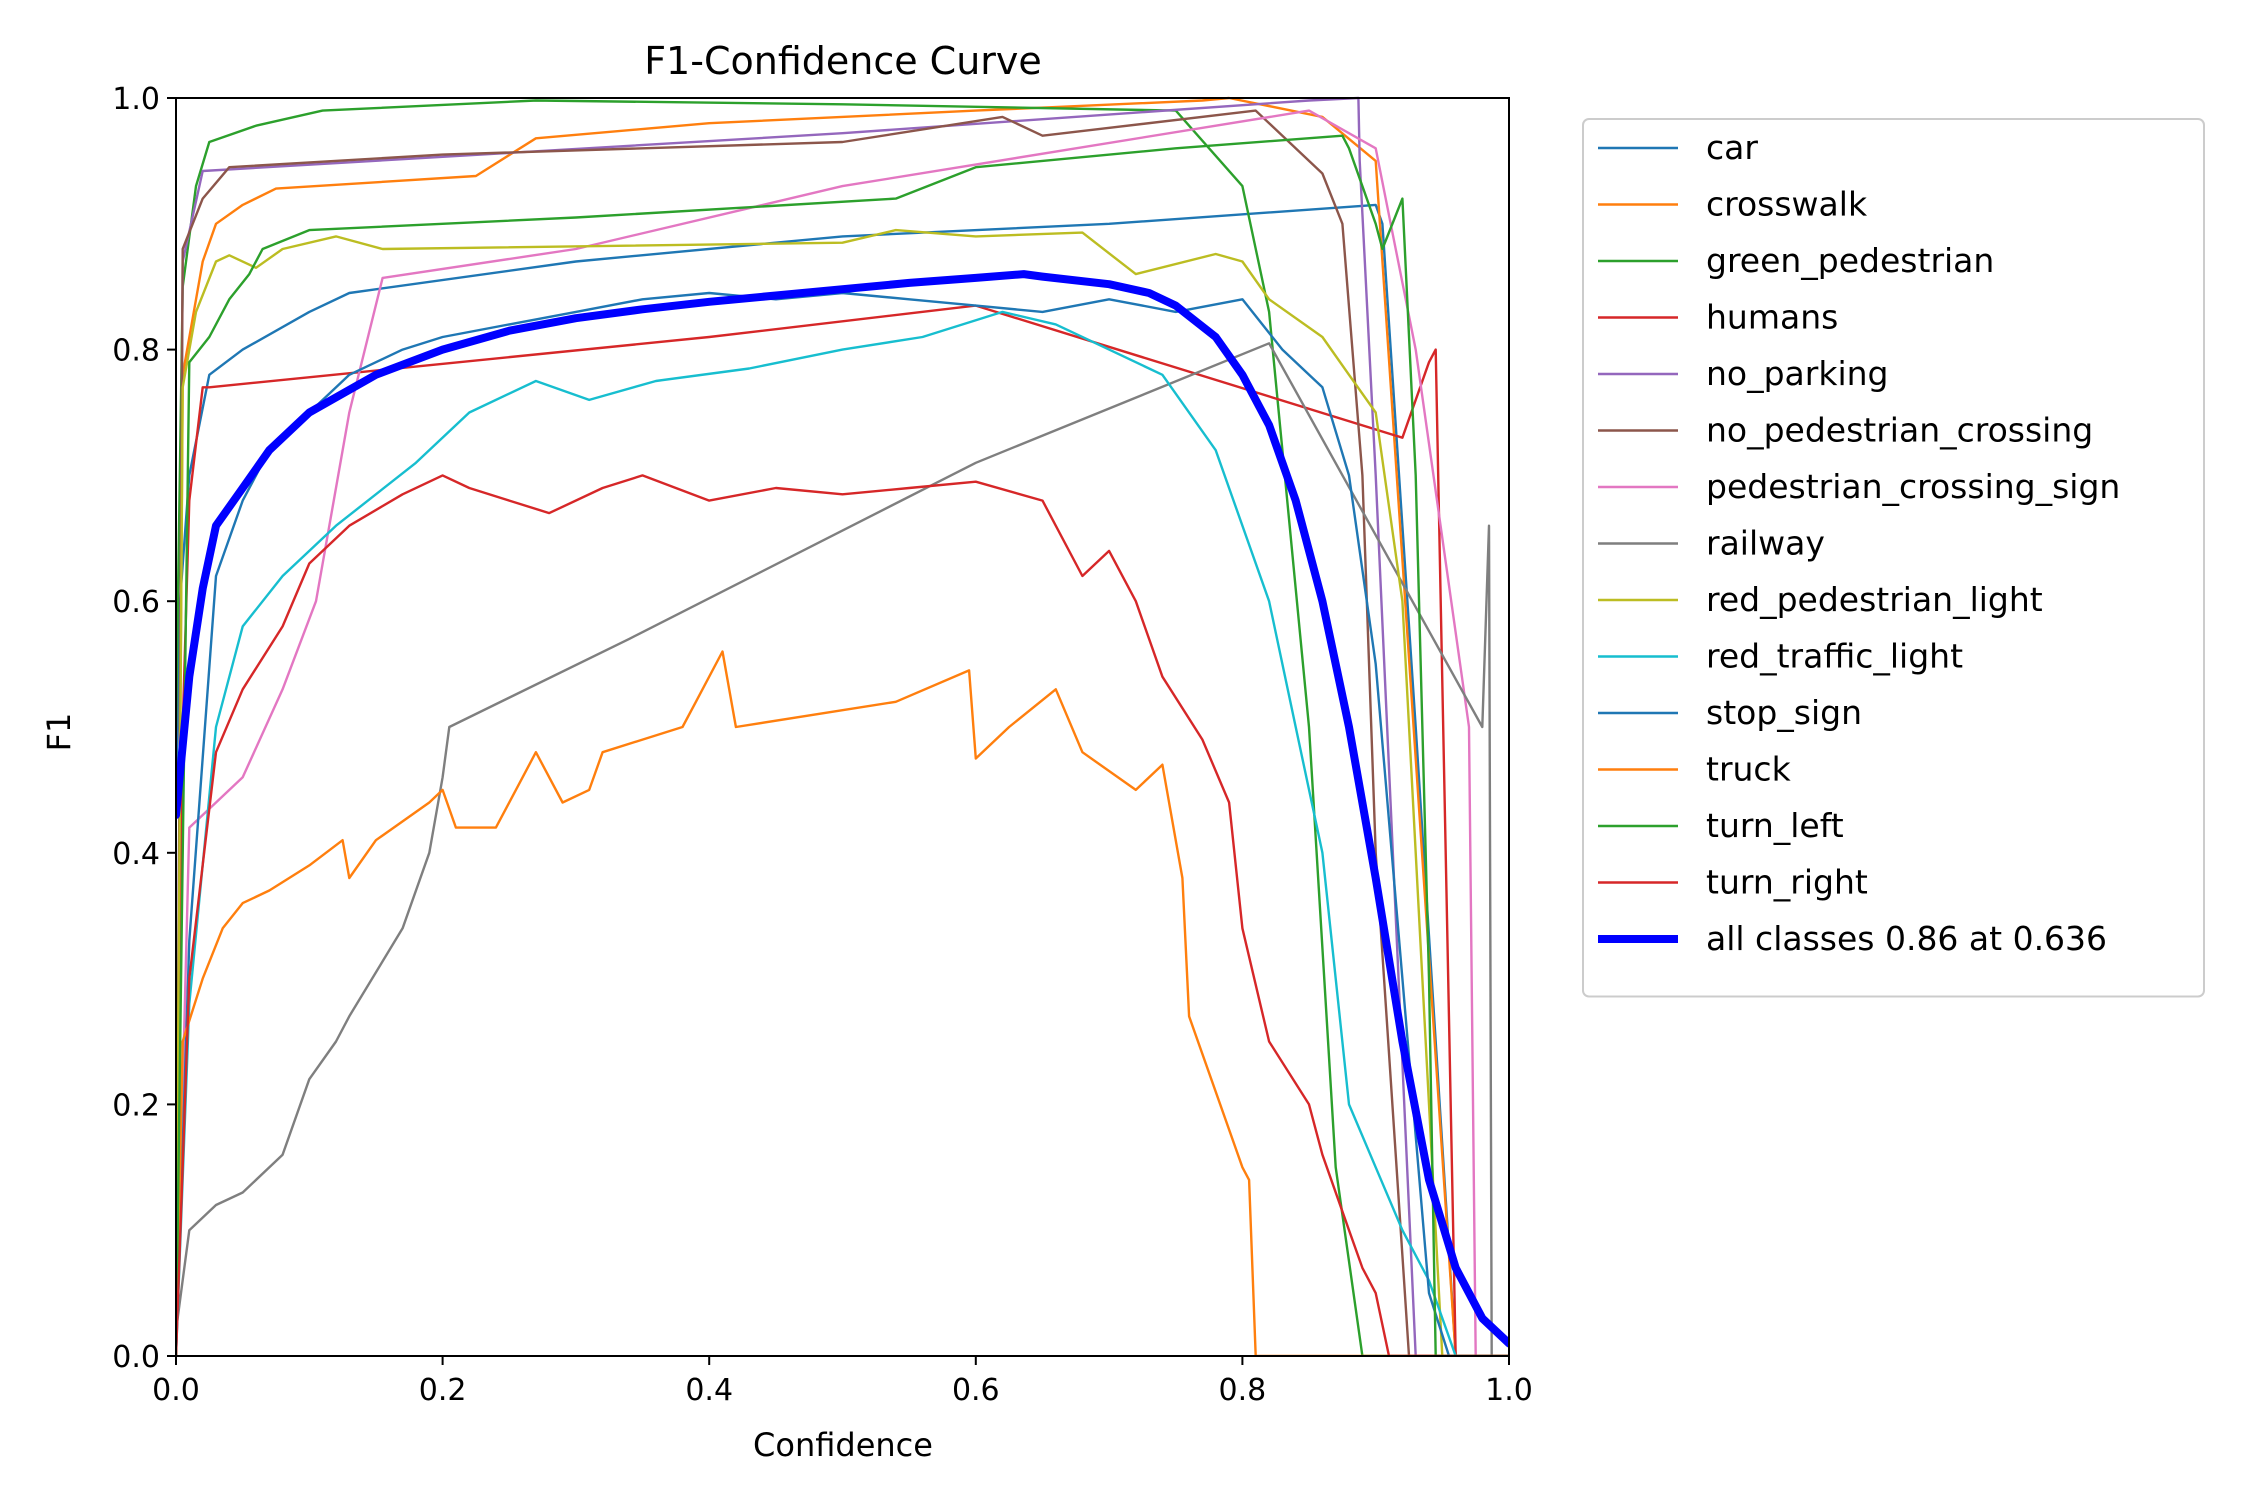  What do you see at coordinates (976, 1390) in the screenshot?
I see `x-tick-label: 0.6` at bounding box center [976, 1390].